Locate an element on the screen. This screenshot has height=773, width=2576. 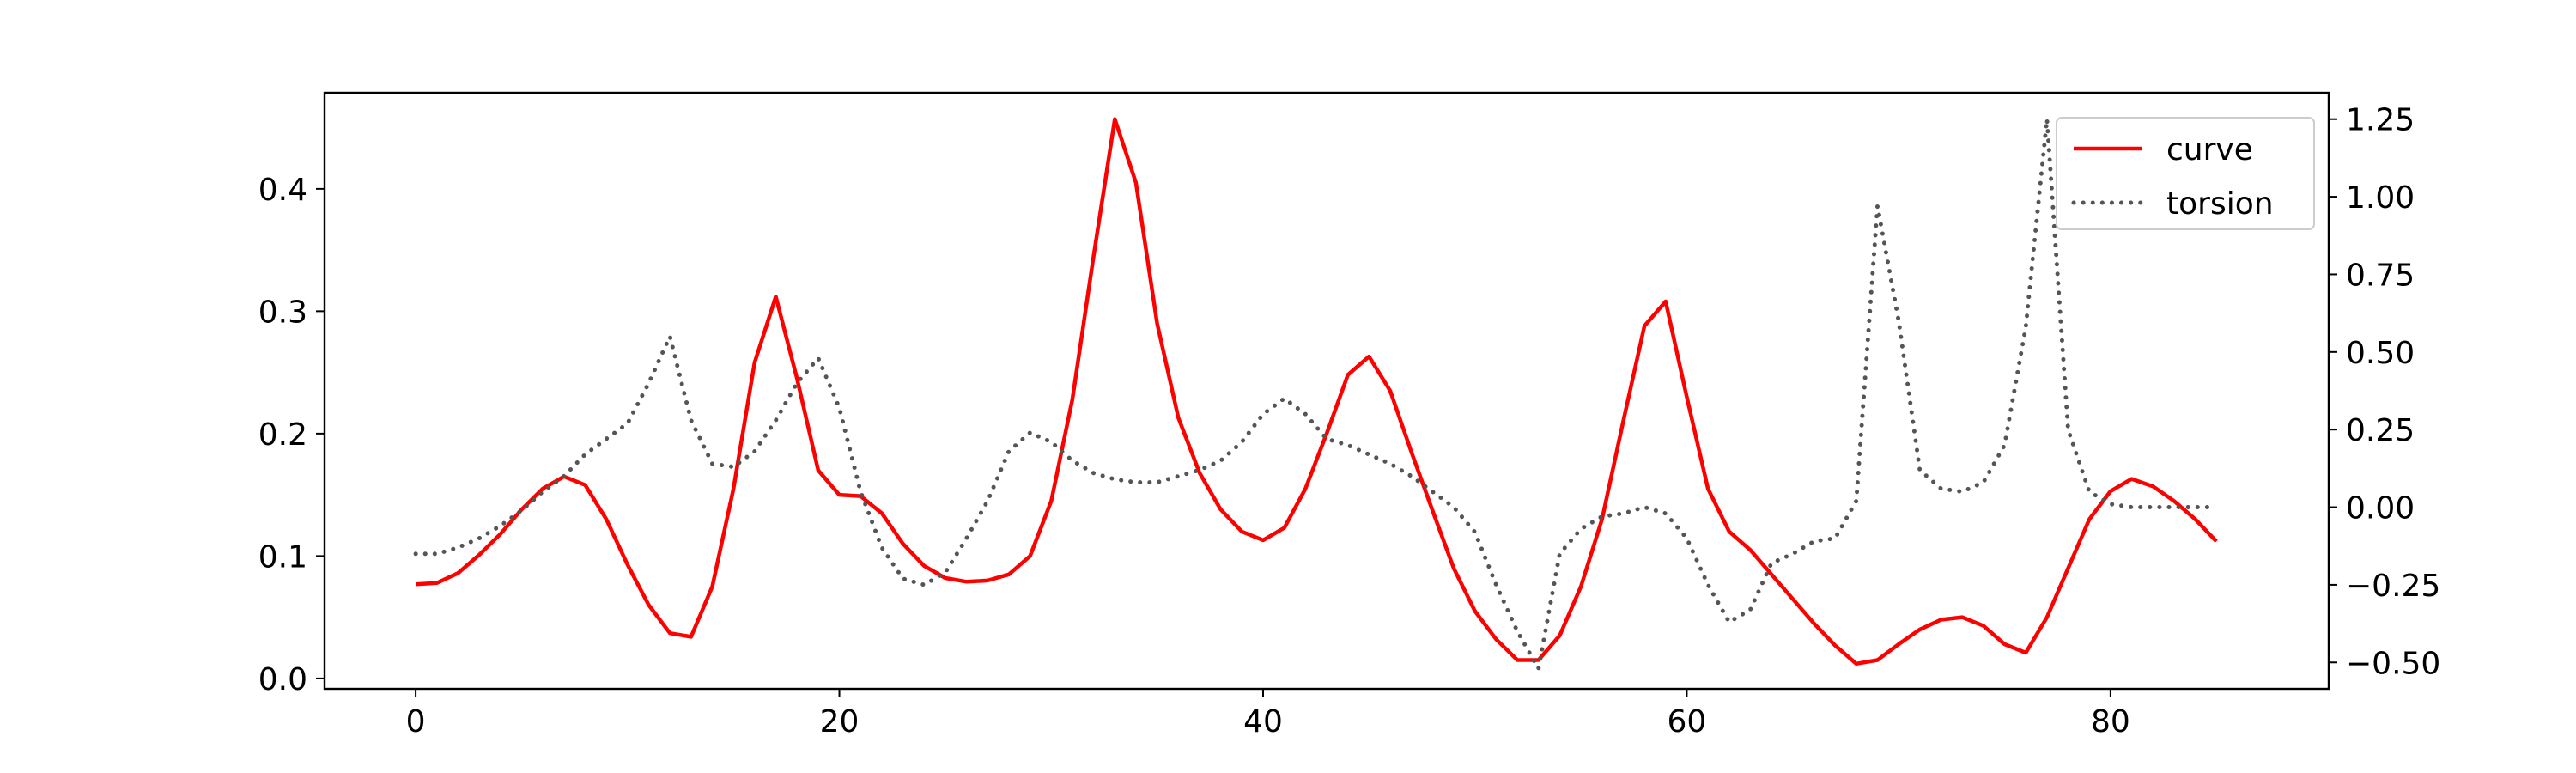
x-tick-label: 0 is located at coordinates (416, 722).